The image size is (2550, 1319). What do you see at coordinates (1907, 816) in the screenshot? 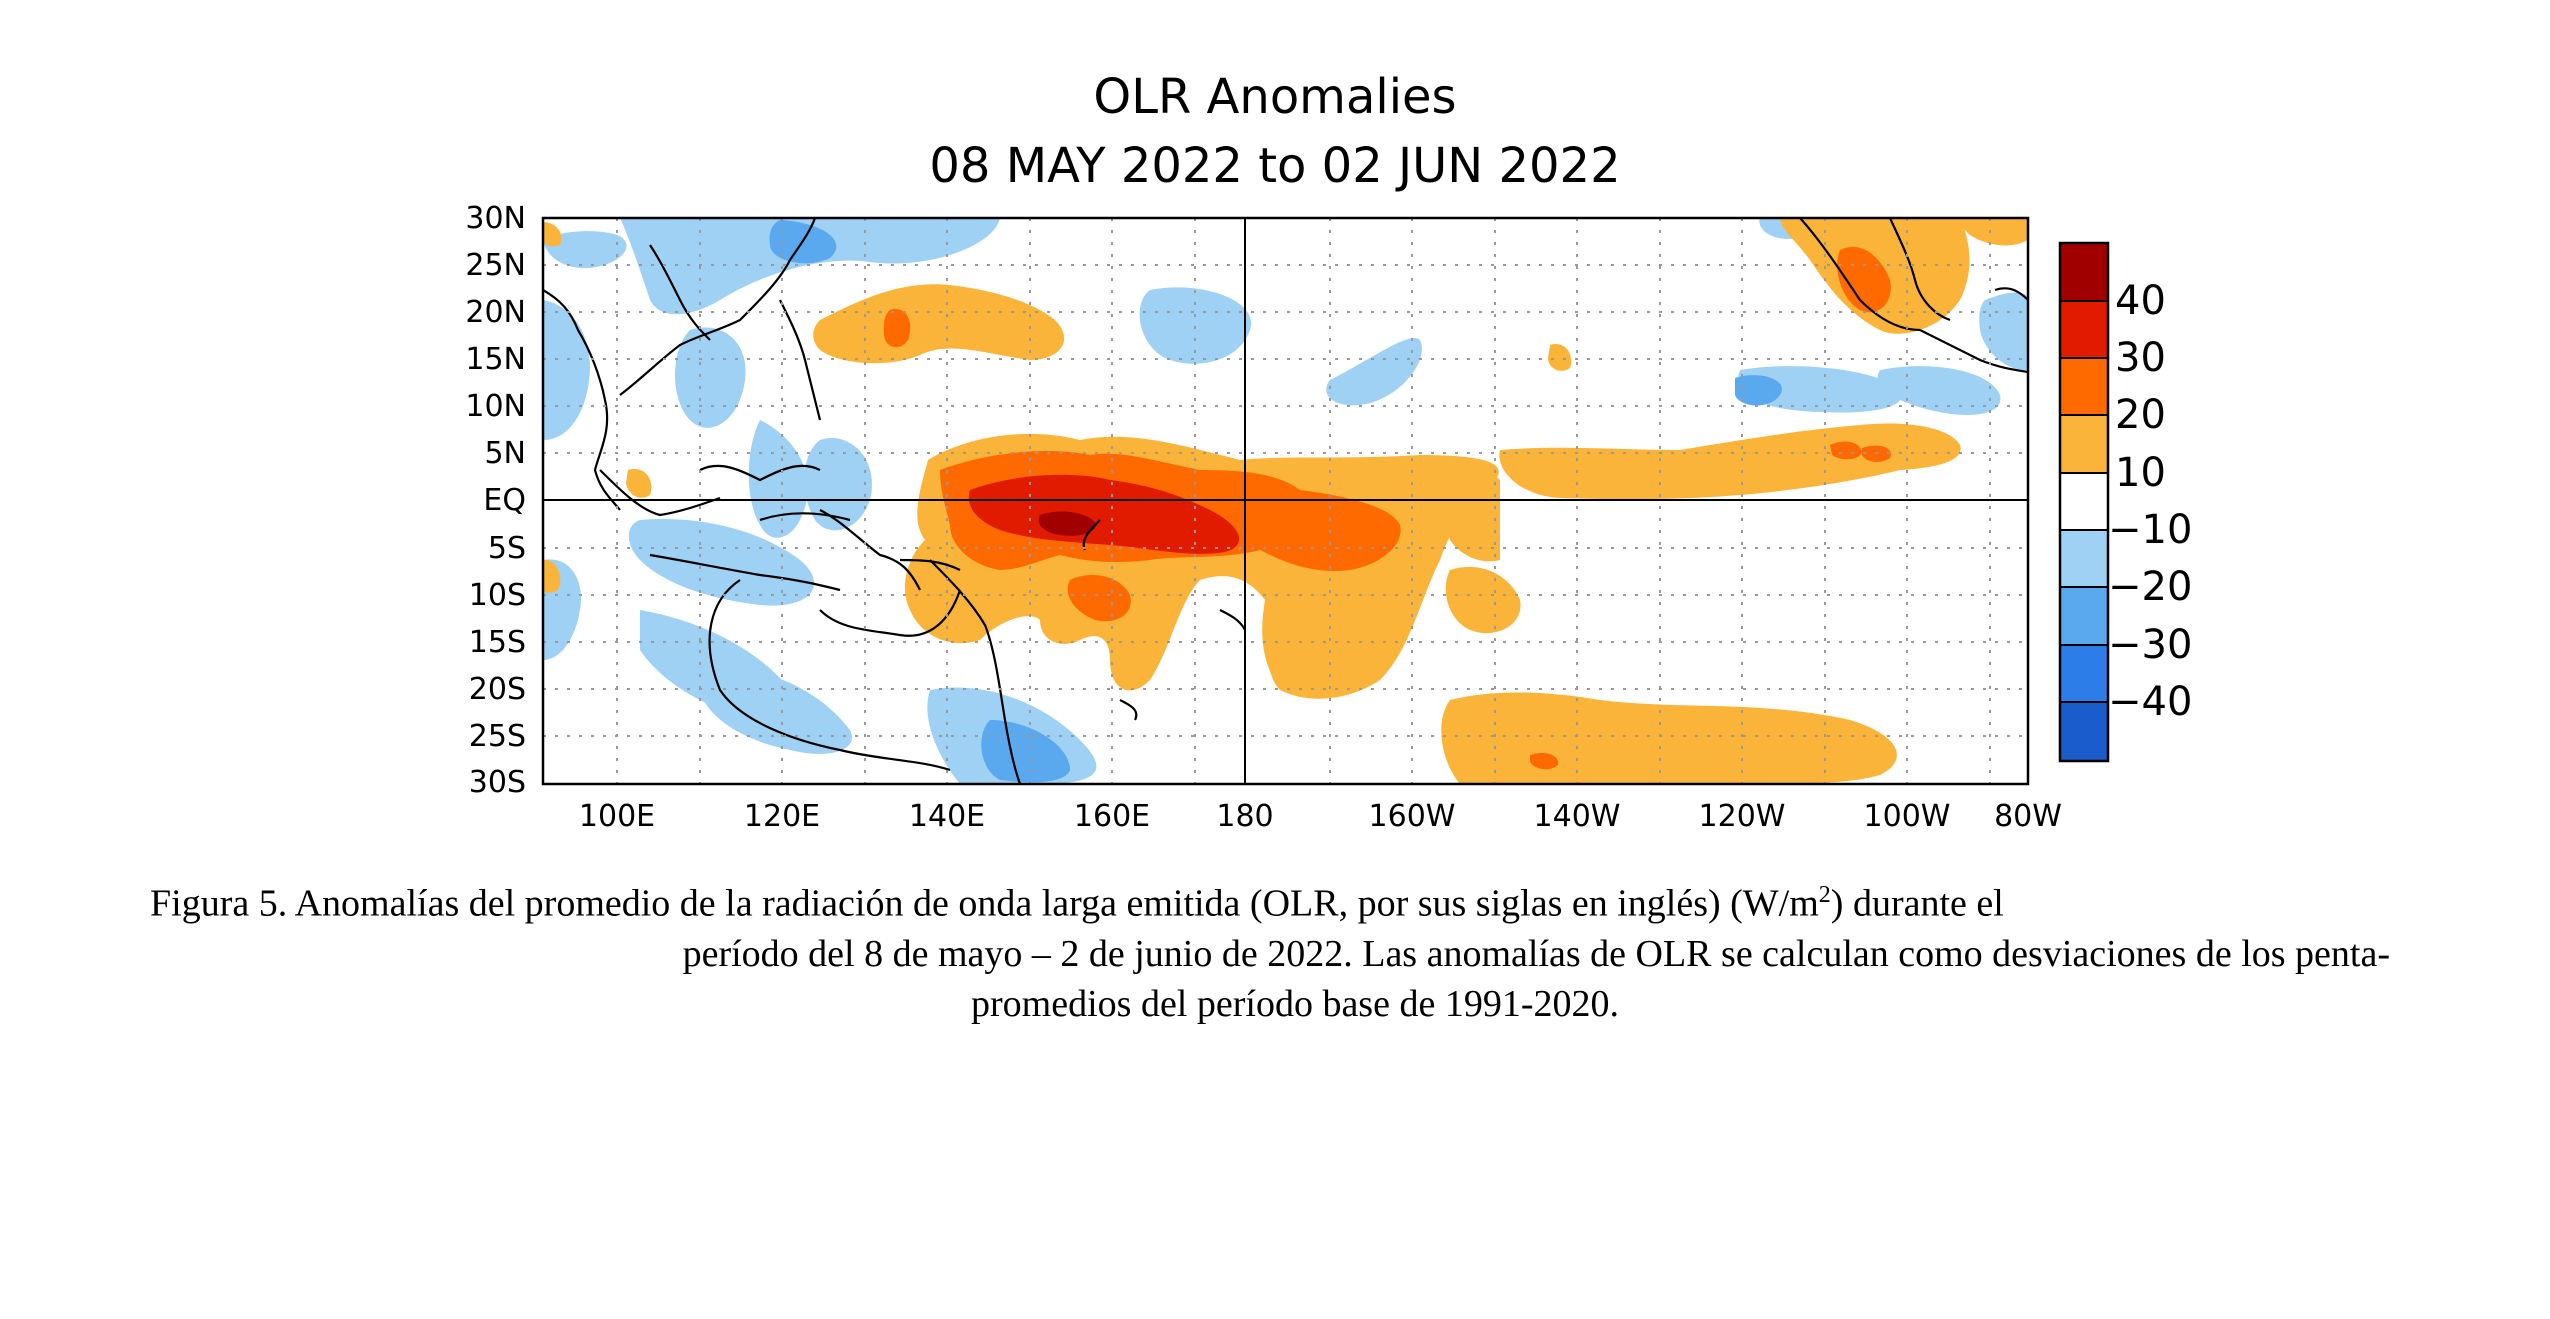
I see `lon-tick: 100W` at bounding box center [1907, 816].